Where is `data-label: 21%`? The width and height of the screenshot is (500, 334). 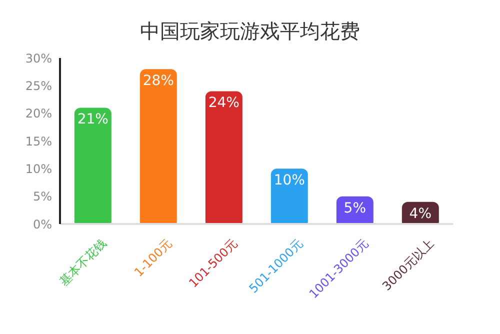 data-label: 21% is located at coordinates (92, 120).